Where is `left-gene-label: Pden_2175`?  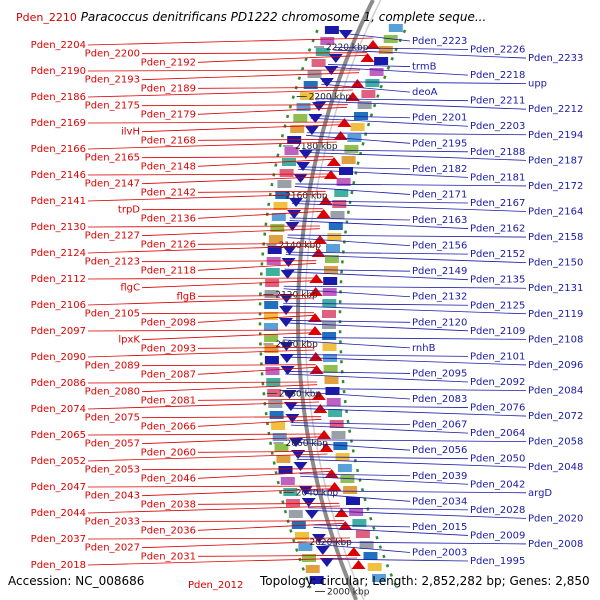
left-gene-label: Pden_2175 is located at coordinates (112, 106).